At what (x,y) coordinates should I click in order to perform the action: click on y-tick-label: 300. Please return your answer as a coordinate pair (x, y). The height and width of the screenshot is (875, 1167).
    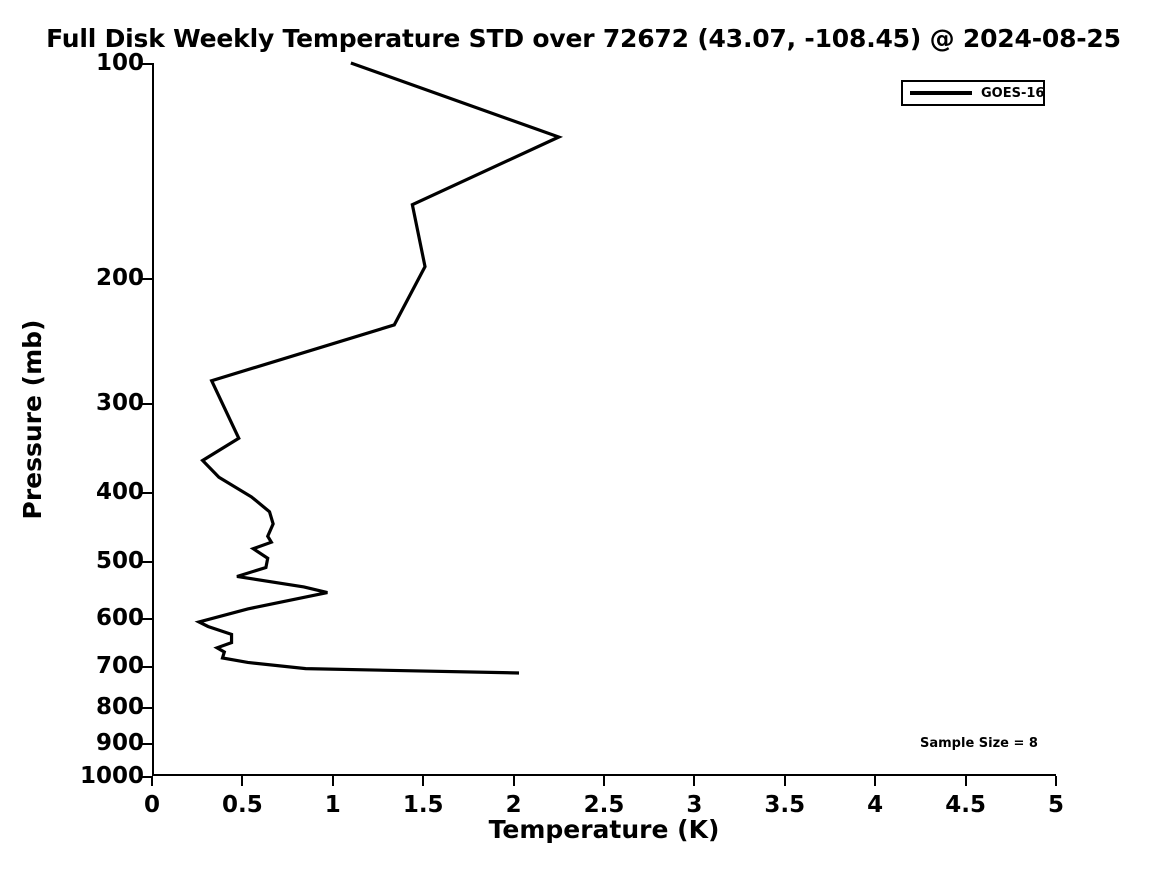
    Looking at the image, I should click on (119, 403).